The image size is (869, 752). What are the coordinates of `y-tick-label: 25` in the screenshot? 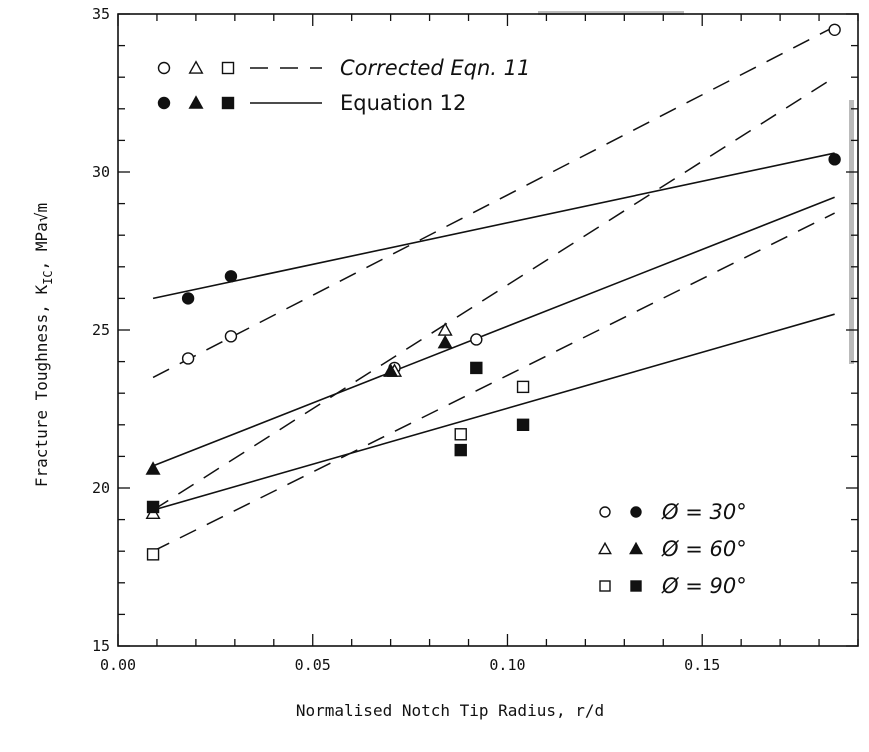 It's located at (101, 330).